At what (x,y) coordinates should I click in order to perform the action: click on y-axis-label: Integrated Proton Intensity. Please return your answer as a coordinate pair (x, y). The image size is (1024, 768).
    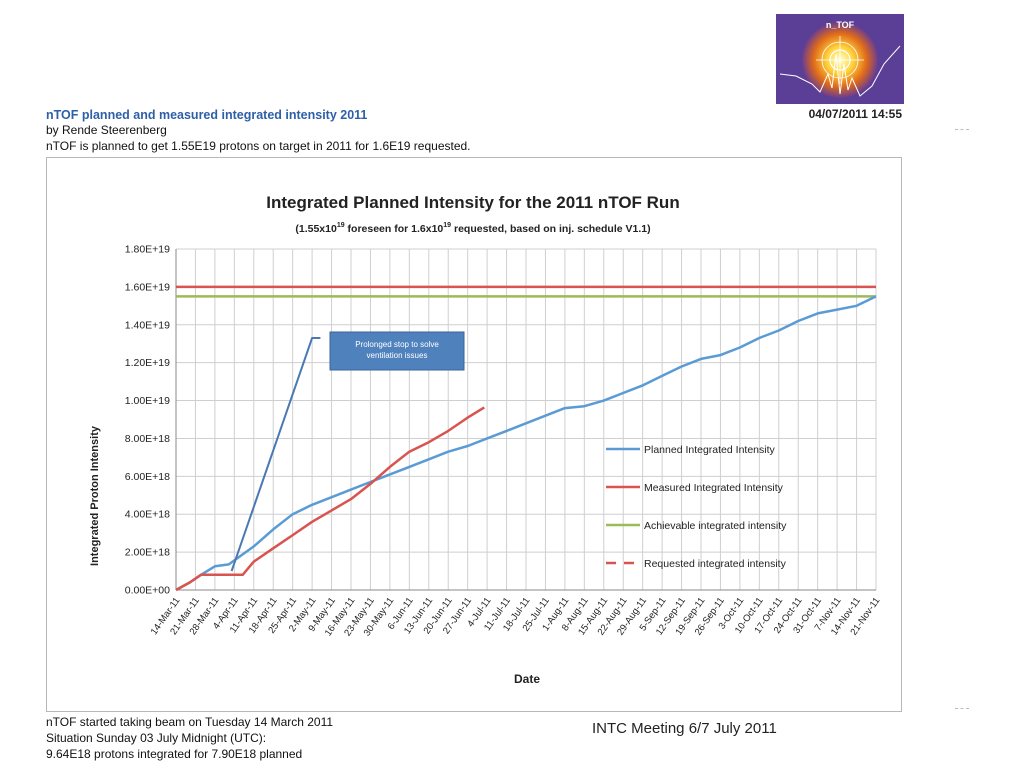
    Looking at the image, I should click on (95, 495).